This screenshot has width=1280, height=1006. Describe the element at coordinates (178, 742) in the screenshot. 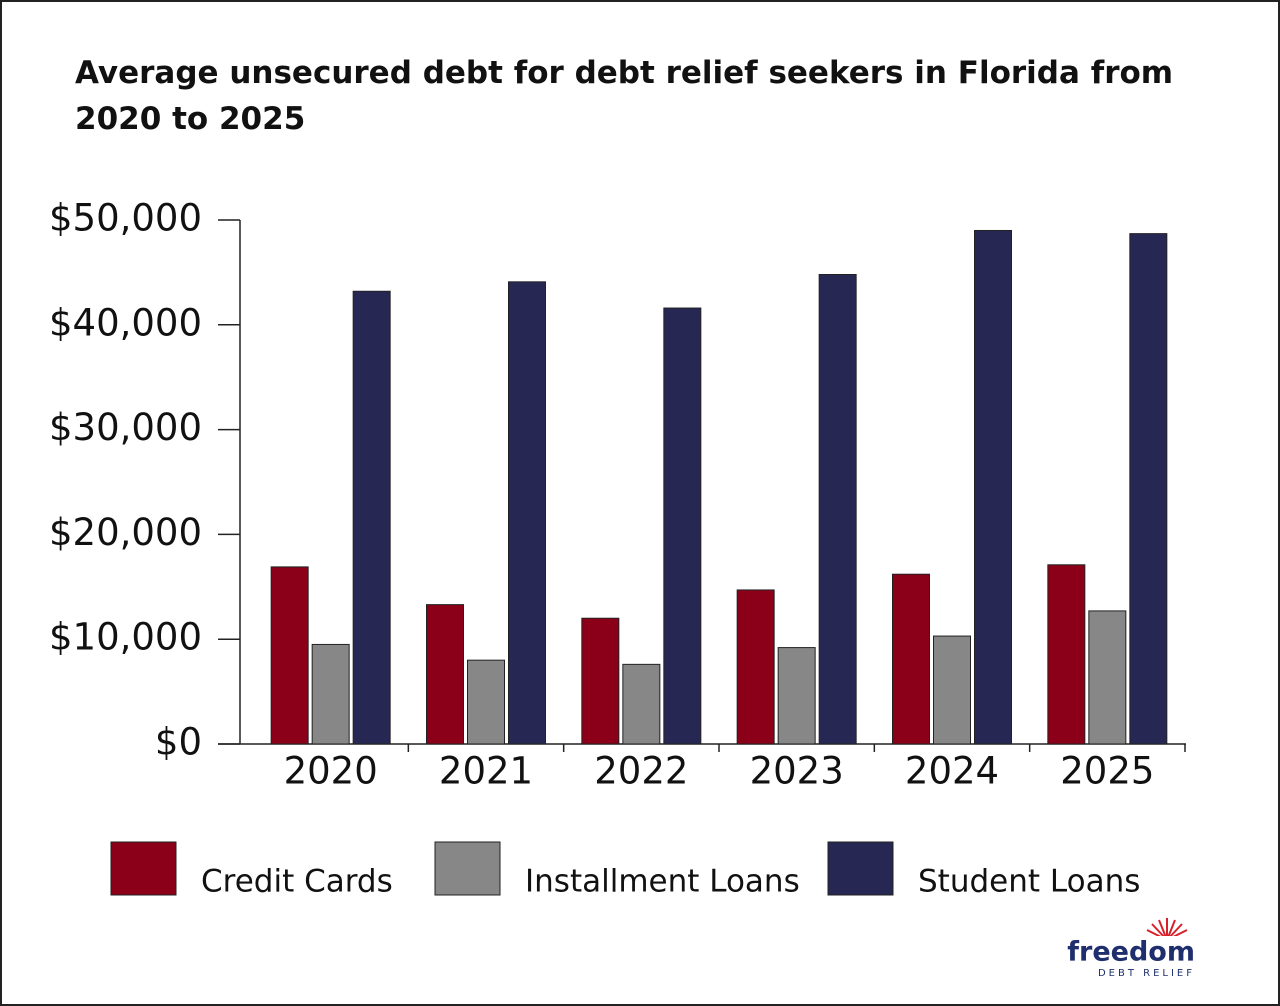

I see `y-tick-label: $0` at that location.